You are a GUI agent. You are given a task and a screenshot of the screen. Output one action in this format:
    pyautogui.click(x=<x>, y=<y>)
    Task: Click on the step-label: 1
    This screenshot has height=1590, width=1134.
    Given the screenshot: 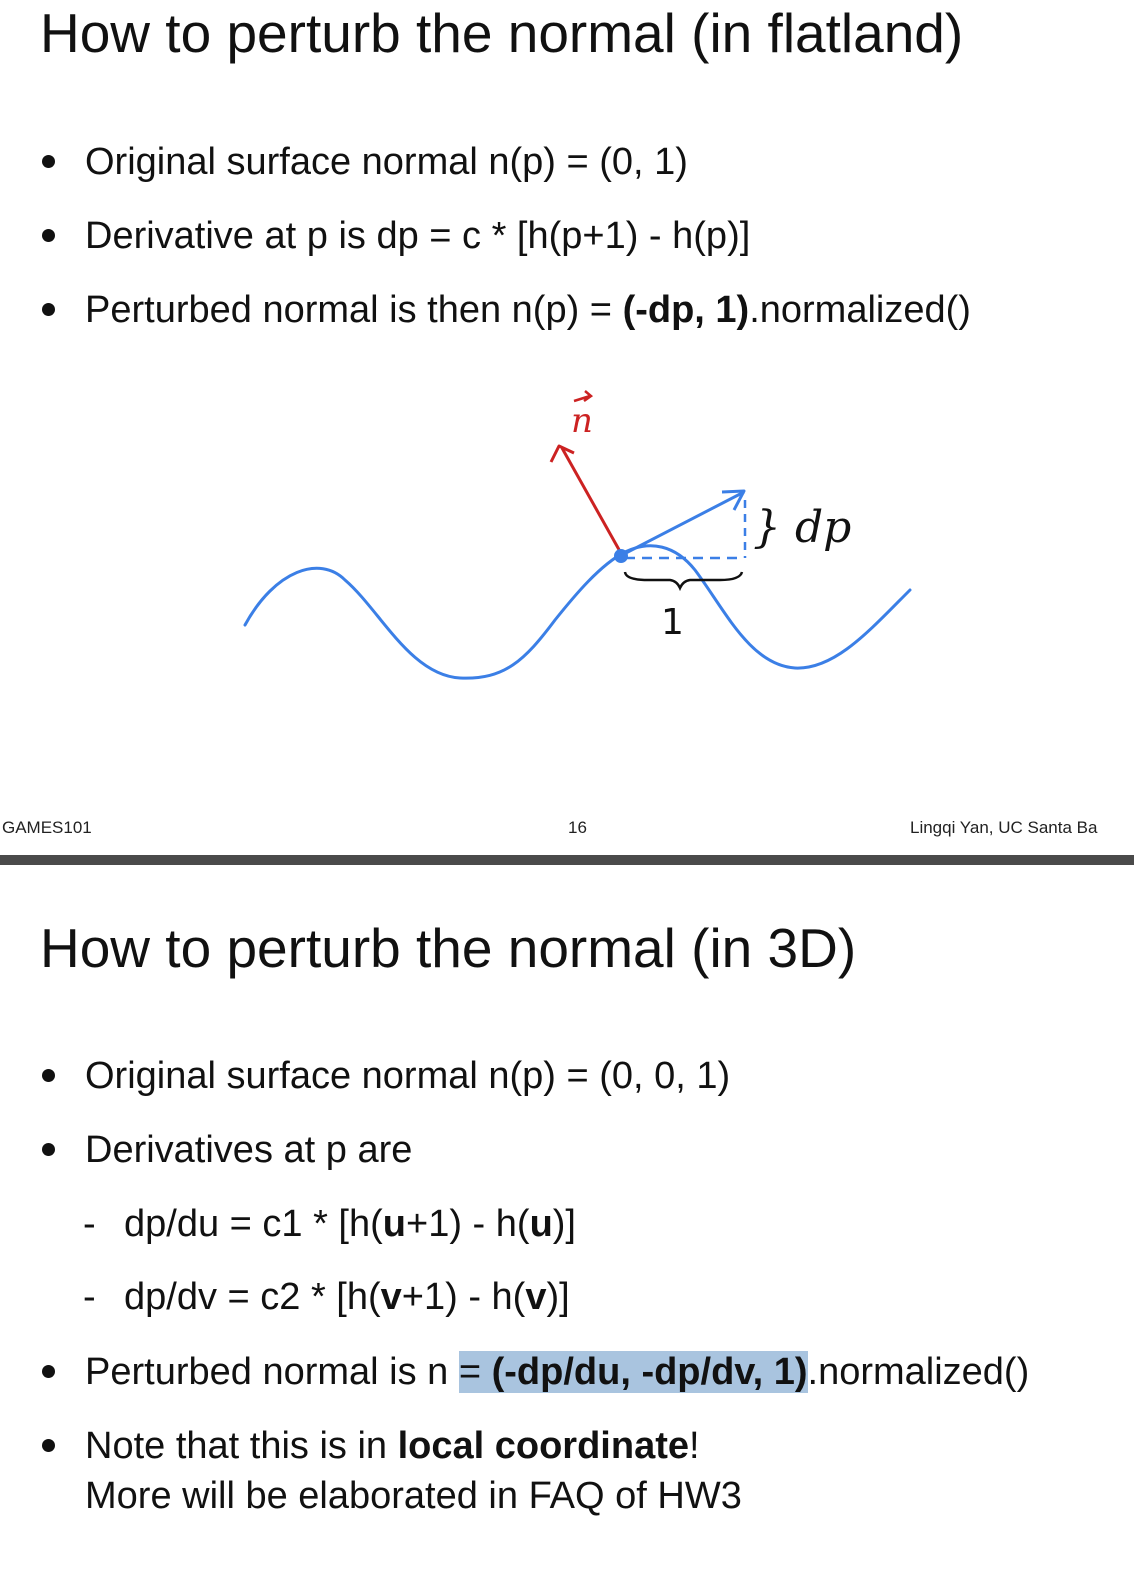 What is the action you would take?
    pyautogui.click(x=672, y=622)
    